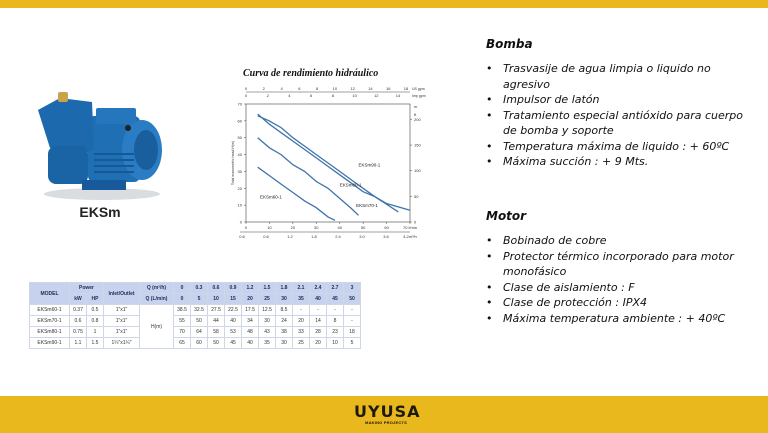 The width and height of the screenshot is (768, 433). What do you see at coordinates (182, 321) in the screenshot?
I see `head-cell: 55` at bounding box center [182, 321].